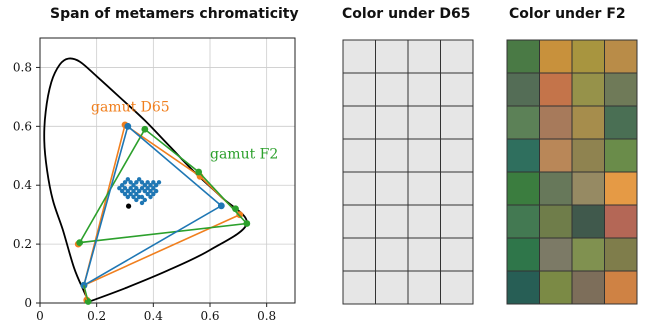 The image size is (653, 327). I want to click on f2-panel-title: Color under F2, so click(567, 14).